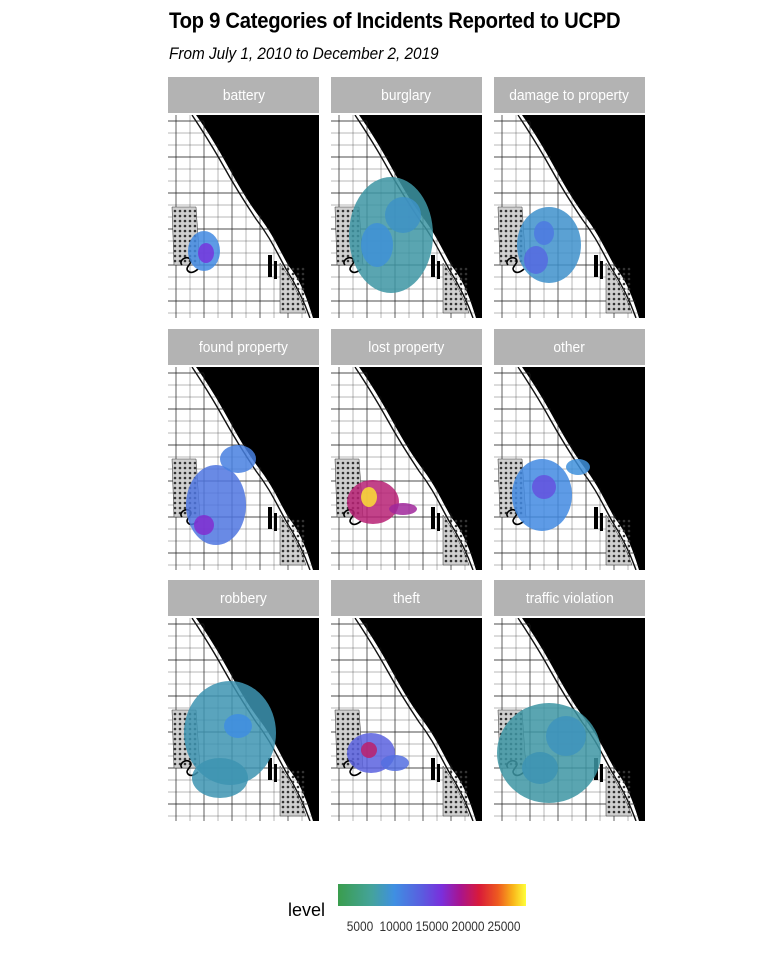 Image resolution: width=768 pixels, height=960 pixels. What do you see at coordinates (406, 598) in the screenshot?
I see `facet-strip: theft` at bounding box center [406, 598].